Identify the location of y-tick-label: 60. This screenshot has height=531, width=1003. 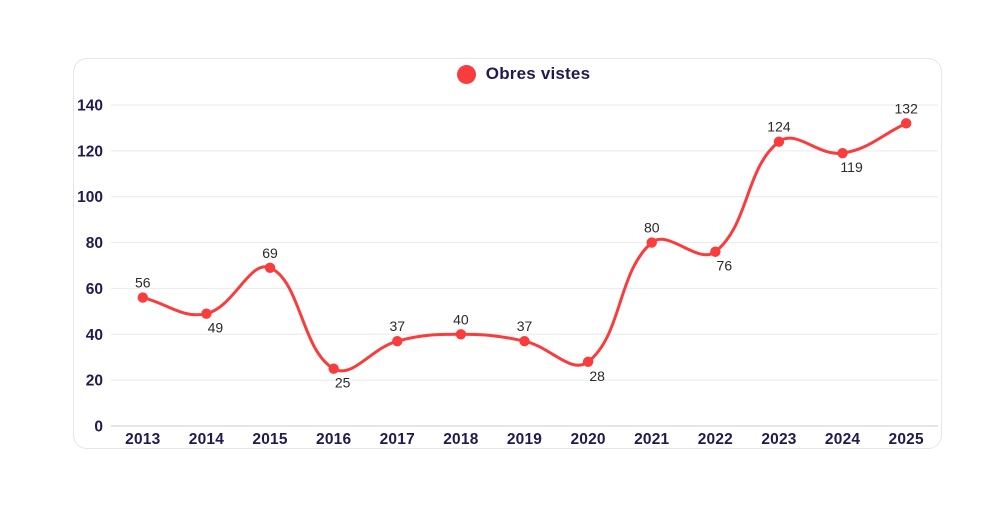
(94, 289).